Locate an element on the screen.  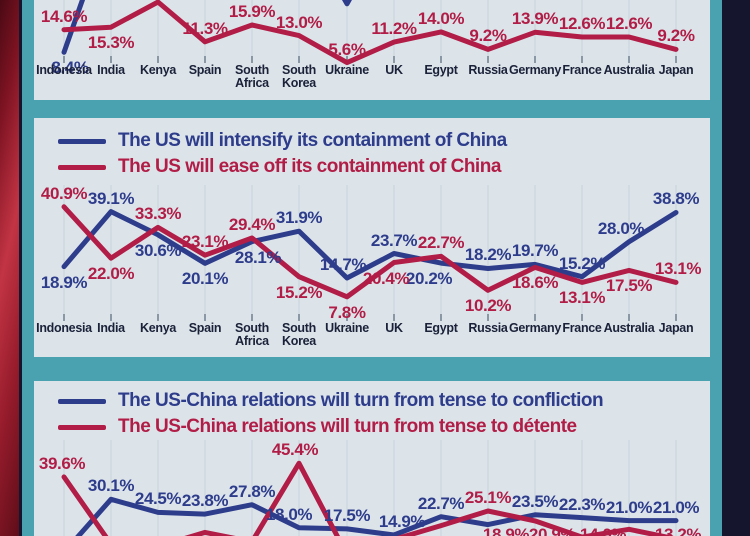
value-label: 15.3% is located at coordinates (111, 42).